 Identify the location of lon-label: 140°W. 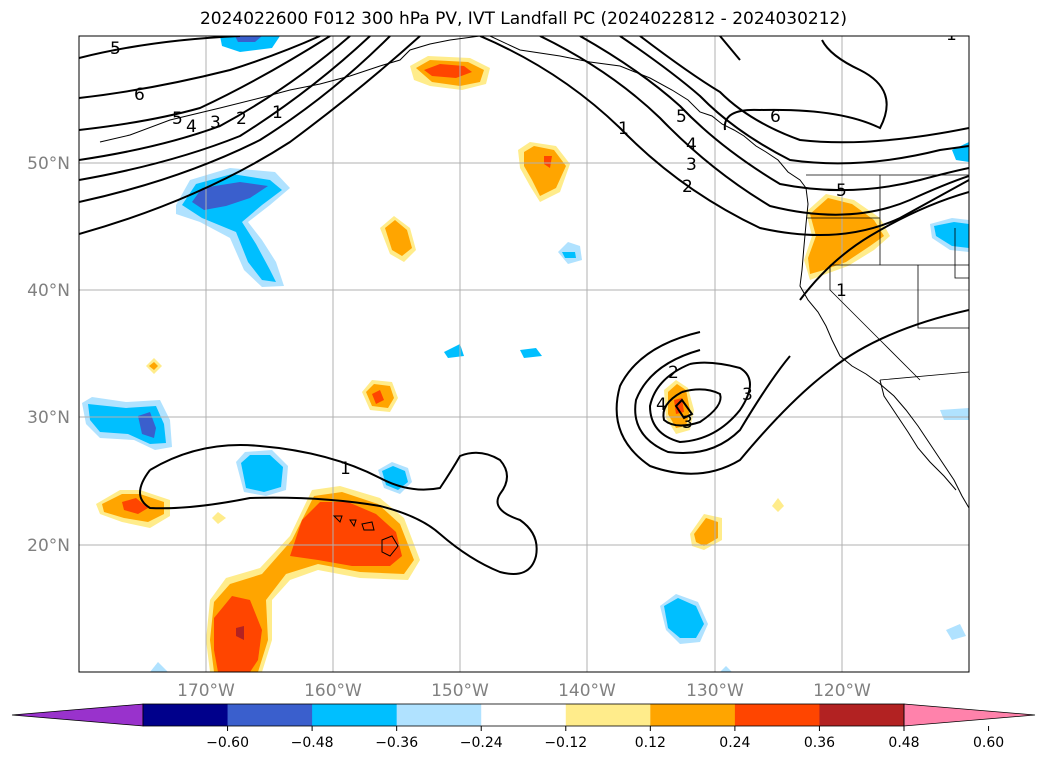
(587, 691).